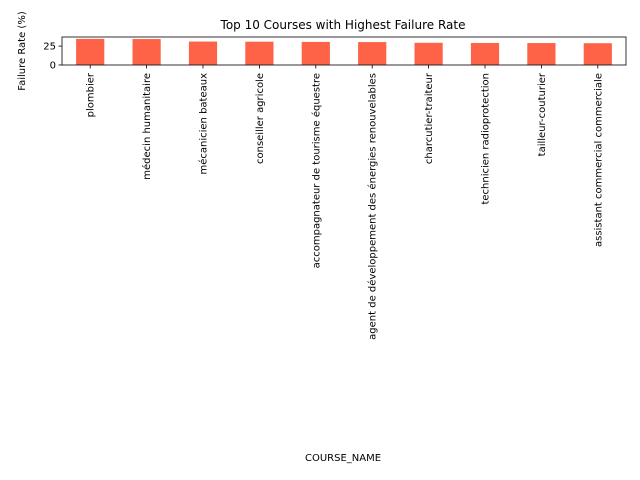 Image resolution: width=640 pixels, height=480 pixels. Describe the element at coordinates (429, 118) in the screenshot. I see `x-tick-label: charcutier-traiteur` at that location.